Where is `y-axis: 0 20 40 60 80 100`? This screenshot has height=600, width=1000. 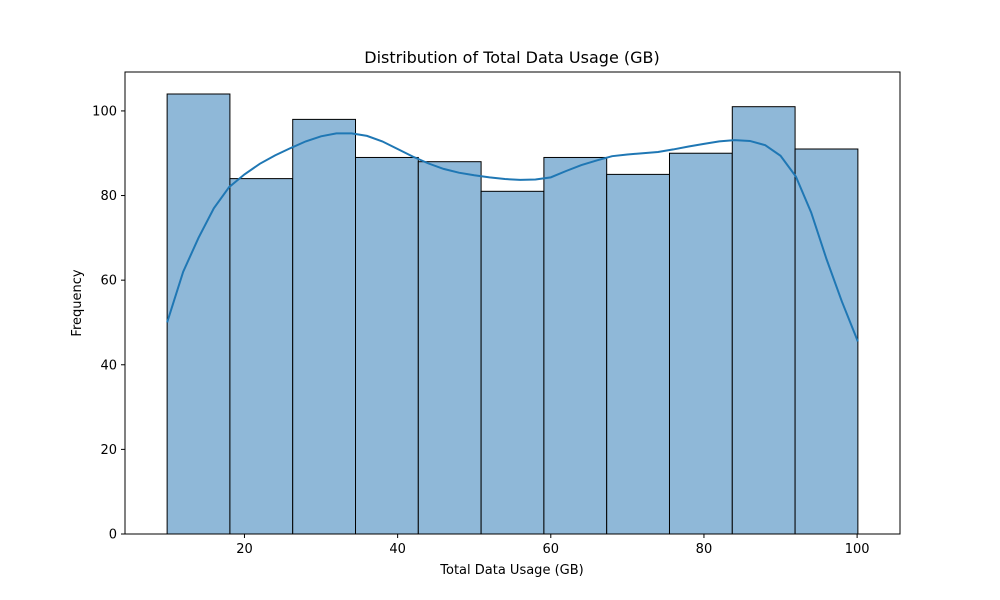
y-axis: 0 20 40 60 80 100 is located at coordinates (108, 323).